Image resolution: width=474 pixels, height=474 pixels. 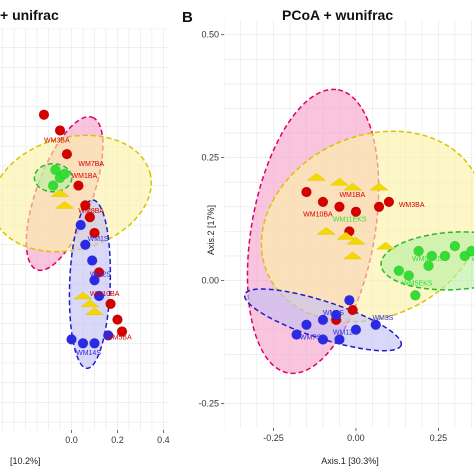 I want to click on x-tick-label: 0.2, so click(x=117, y=440).